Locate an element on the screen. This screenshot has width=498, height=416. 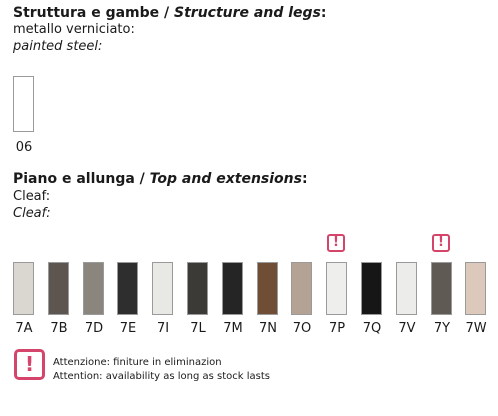
structure-material-it: metallo verniciato: is located at coordinates (74, 29).